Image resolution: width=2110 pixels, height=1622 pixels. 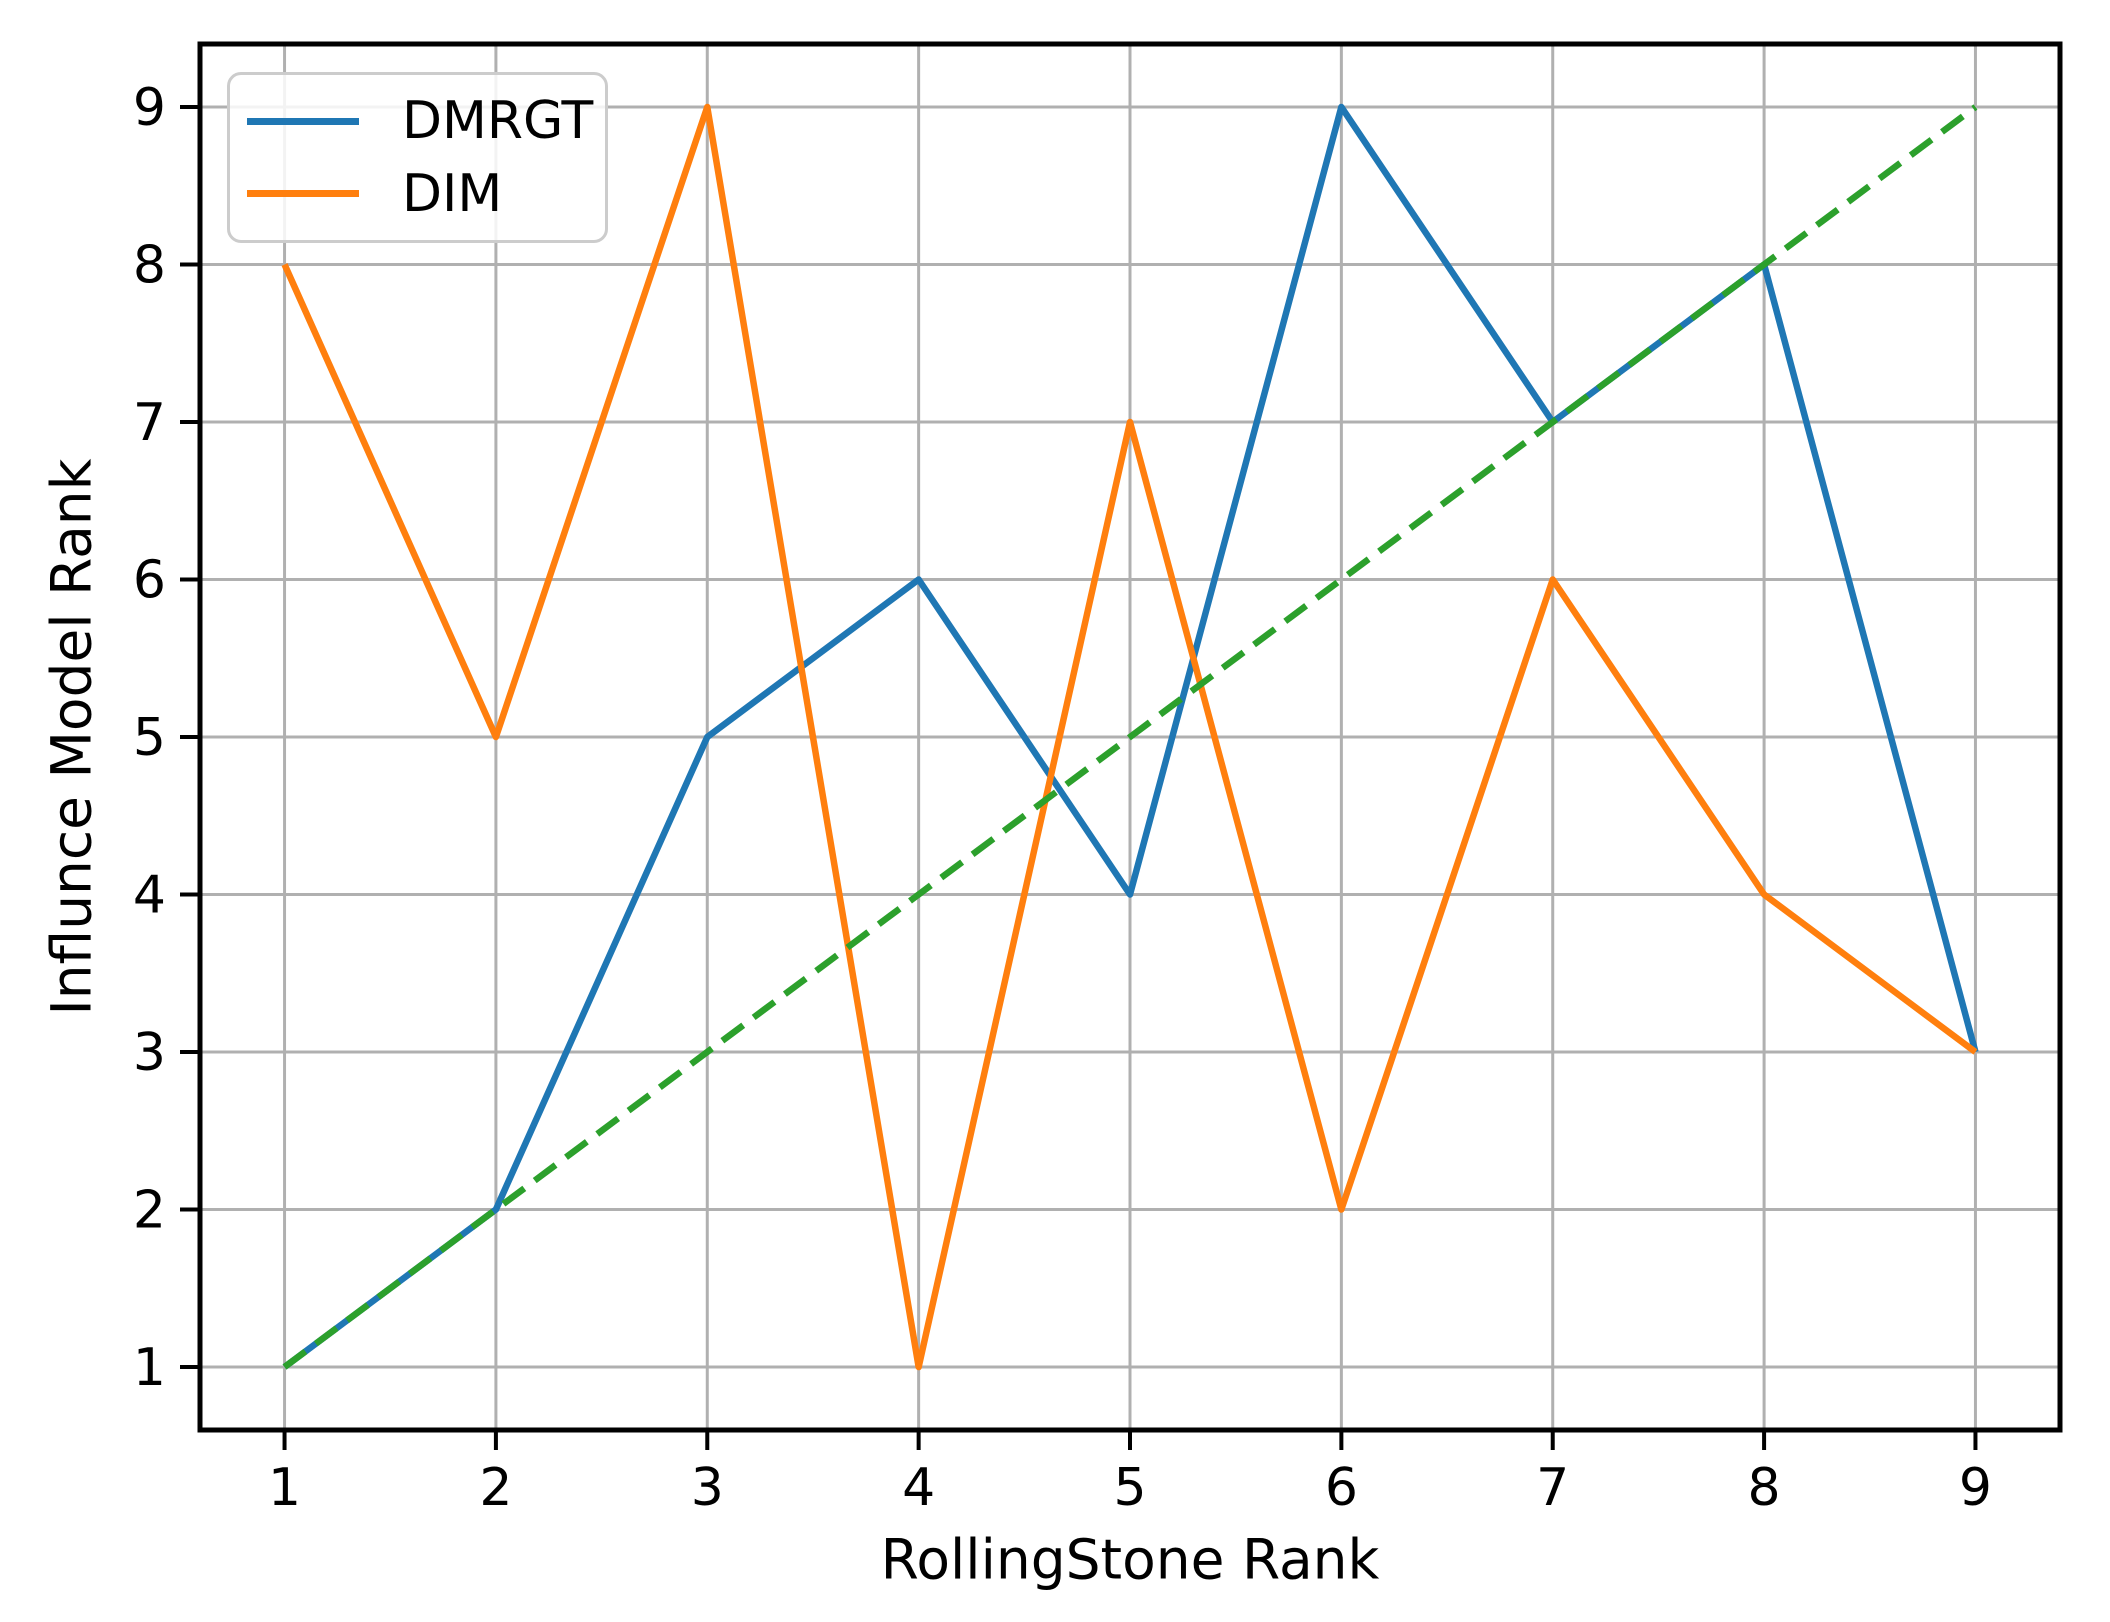 I want to click on x-tick-label: 6, so click(x=1341, y=1488).